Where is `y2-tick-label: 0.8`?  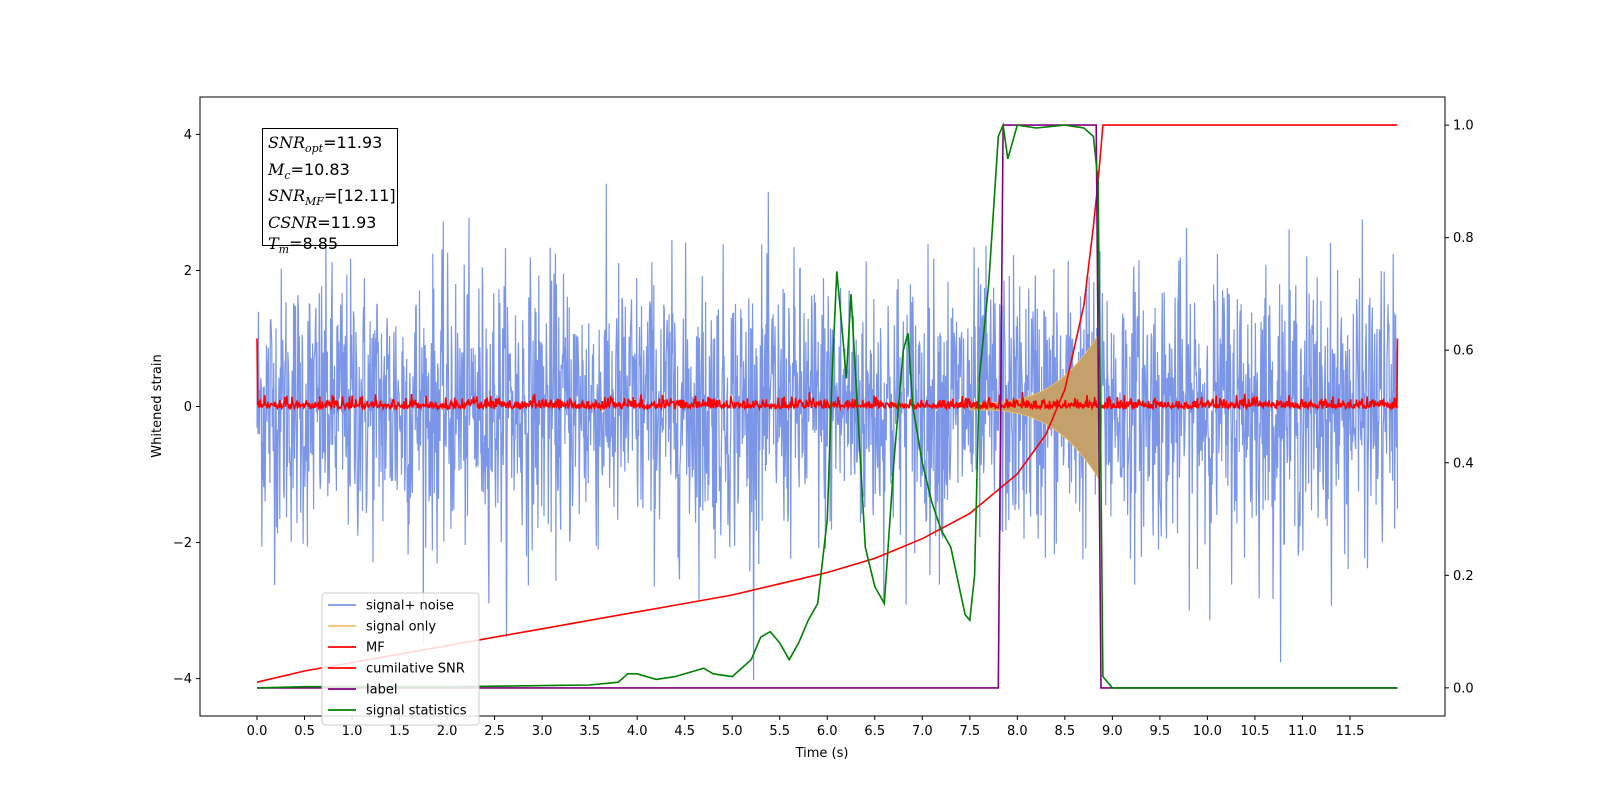
y2-tick-label: 0.8 is located at coordinates (1463, 238).